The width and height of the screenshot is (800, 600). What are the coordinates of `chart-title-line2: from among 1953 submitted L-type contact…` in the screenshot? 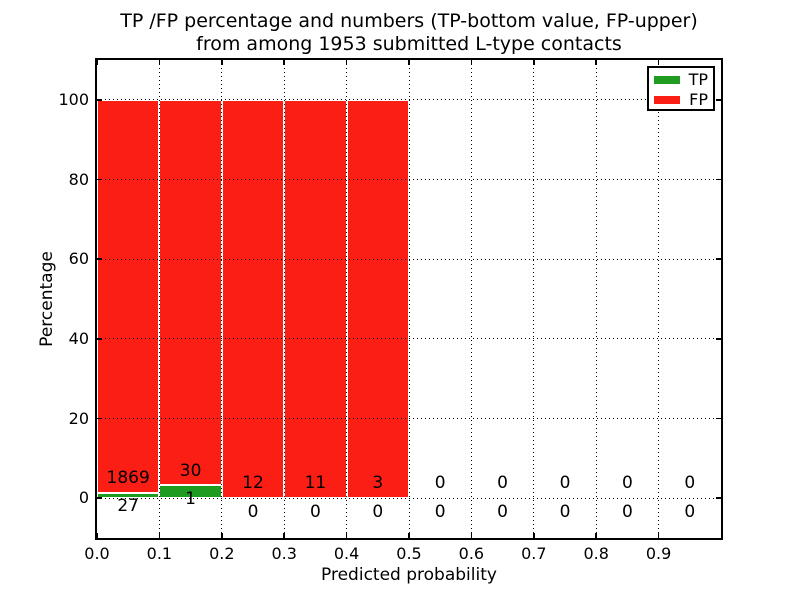 It's located at (409, 44).